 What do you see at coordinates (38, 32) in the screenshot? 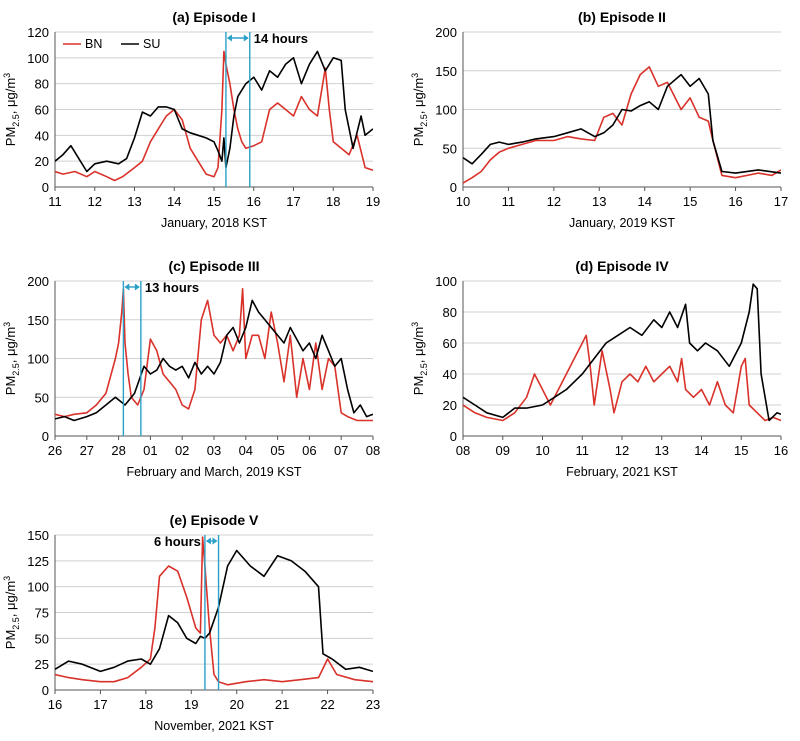
I see `y-tick-label: 120` at bounding box center [38, 32].